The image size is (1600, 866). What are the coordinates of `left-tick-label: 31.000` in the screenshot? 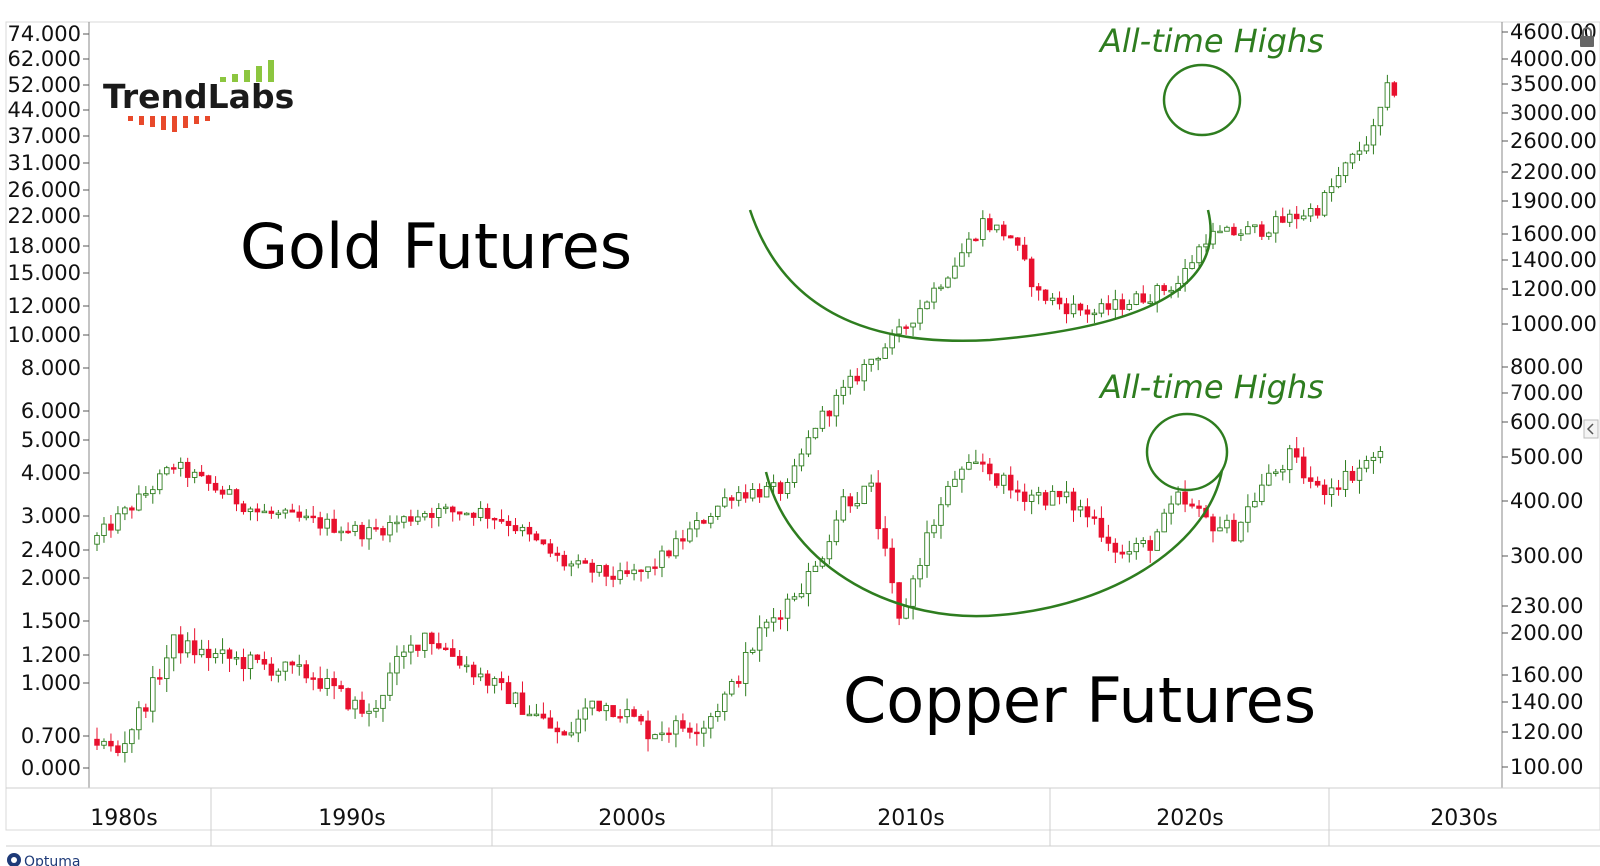 It's located at (44, 163).